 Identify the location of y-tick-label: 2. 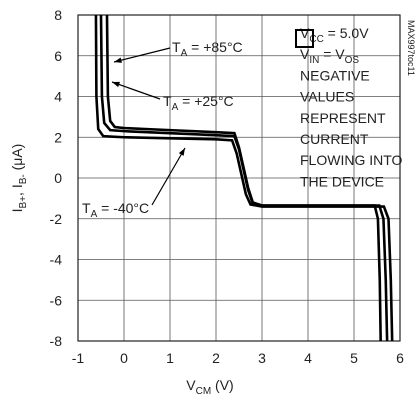
(58, 137).